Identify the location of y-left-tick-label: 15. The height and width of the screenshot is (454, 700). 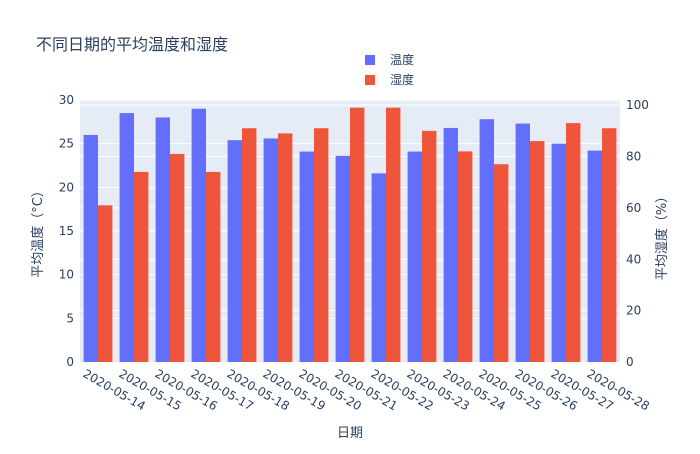
(66, 231).